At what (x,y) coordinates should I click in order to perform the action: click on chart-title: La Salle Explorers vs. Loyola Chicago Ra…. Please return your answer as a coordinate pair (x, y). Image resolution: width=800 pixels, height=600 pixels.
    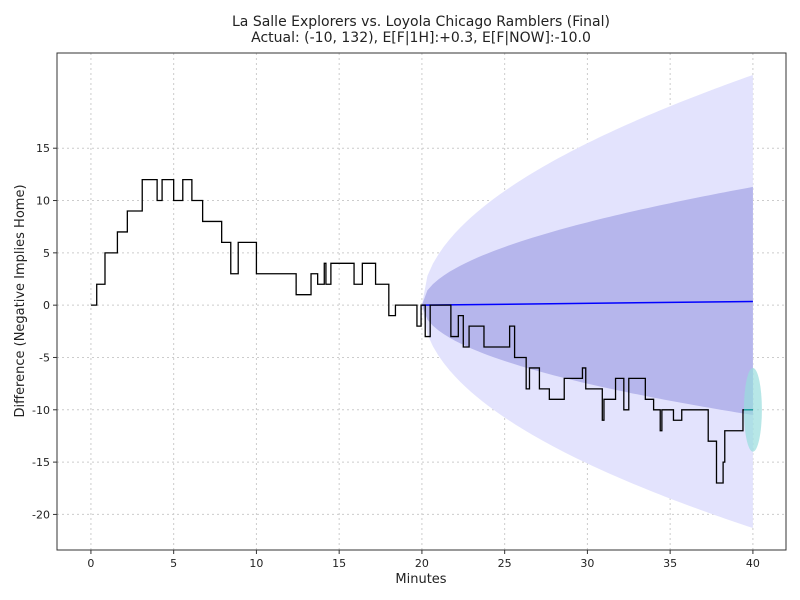
    Looking at the image, I should click on (421, 22).